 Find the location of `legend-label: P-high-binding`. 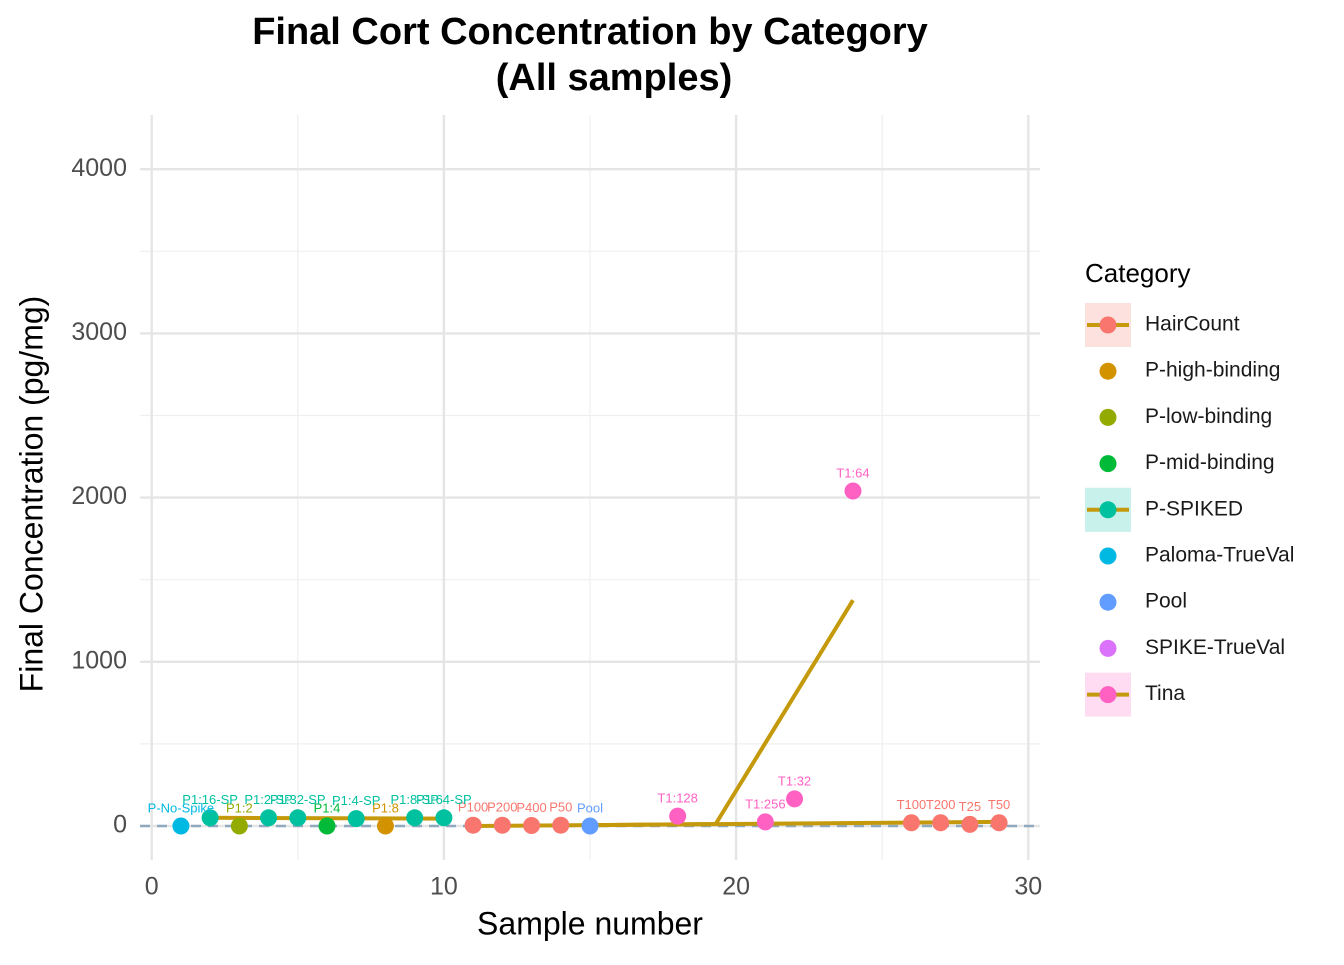

legend-label: P-high-binding is located at coordinates (1212, 370).